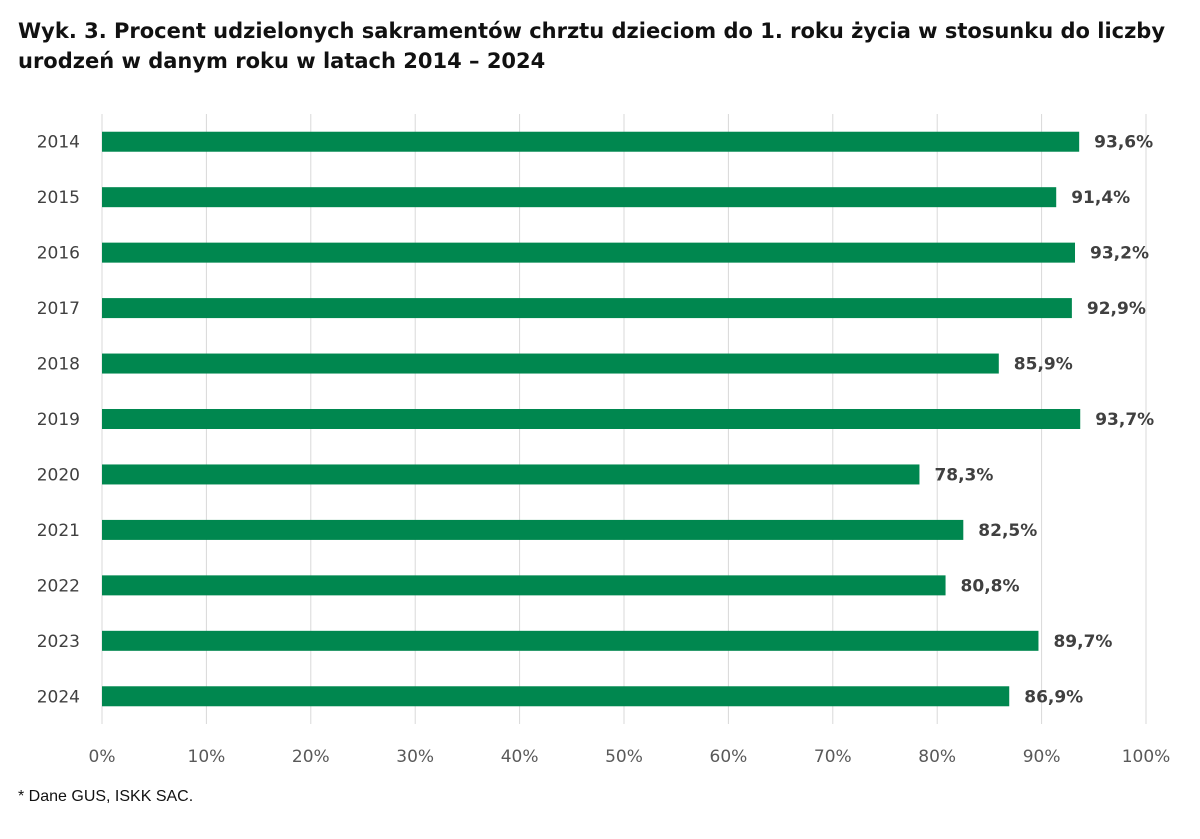 Image resolution: width=1200 pixels, height=839 pixels. Describe the element at coordinates (624, 757) in the screenshot. I see `x-tick-label: 50%` at that location.